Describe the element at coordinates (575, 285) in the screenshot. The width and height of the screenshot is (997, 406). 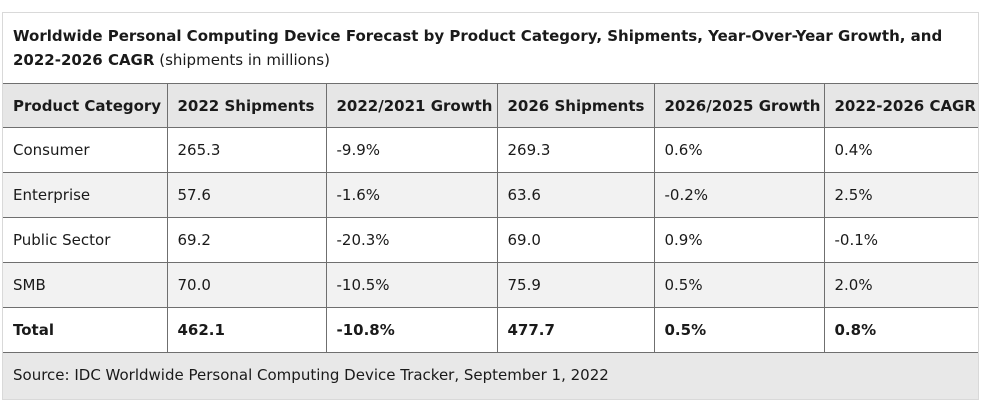
I see `cell-2026-shipments: 75.9` at that location.